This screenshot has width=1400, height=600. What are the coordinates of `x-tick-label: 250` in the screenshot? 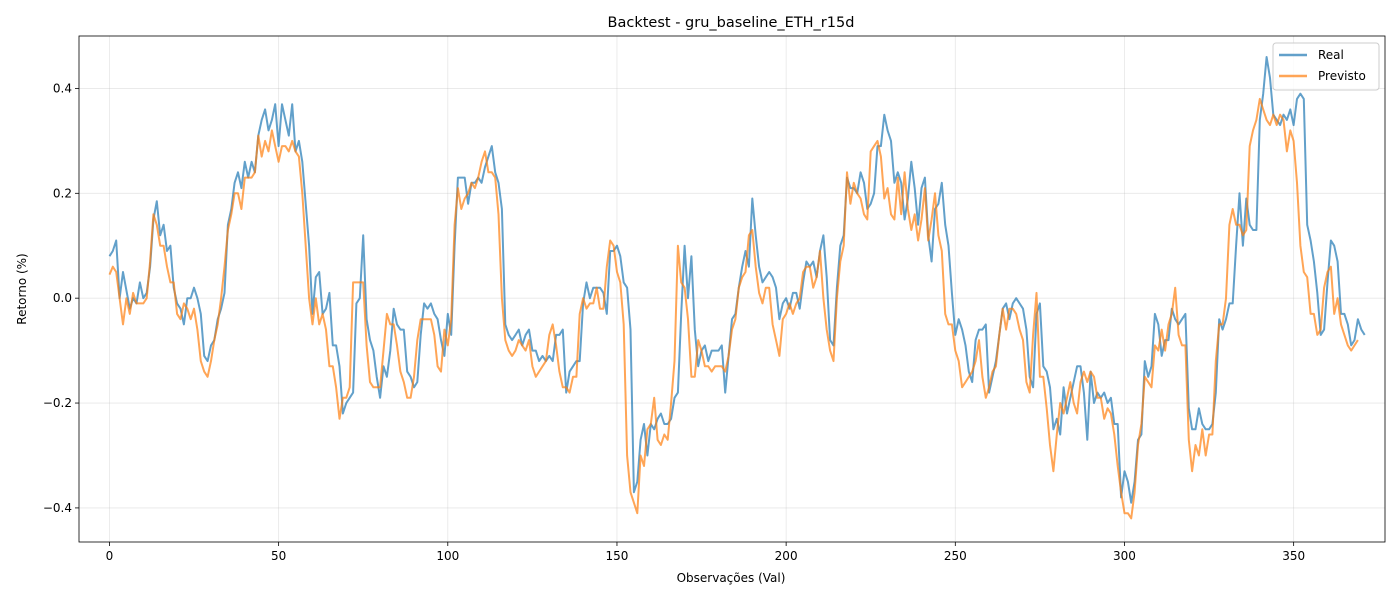 It's located at (955, 556).